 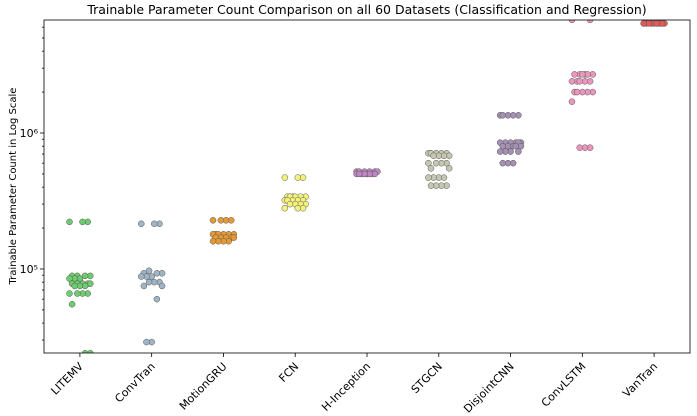 What do you see at coordinates (427, 378) in the screenshot?
I see `x-tick-label: STGCN` at bounding box center [427, 378].